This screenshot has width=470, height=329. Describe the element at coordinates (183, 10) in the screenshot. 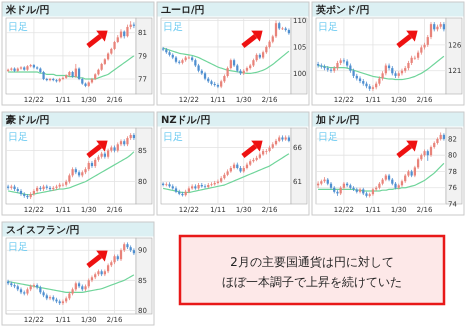

I see `chart-title: ユーロ/円` at that location.